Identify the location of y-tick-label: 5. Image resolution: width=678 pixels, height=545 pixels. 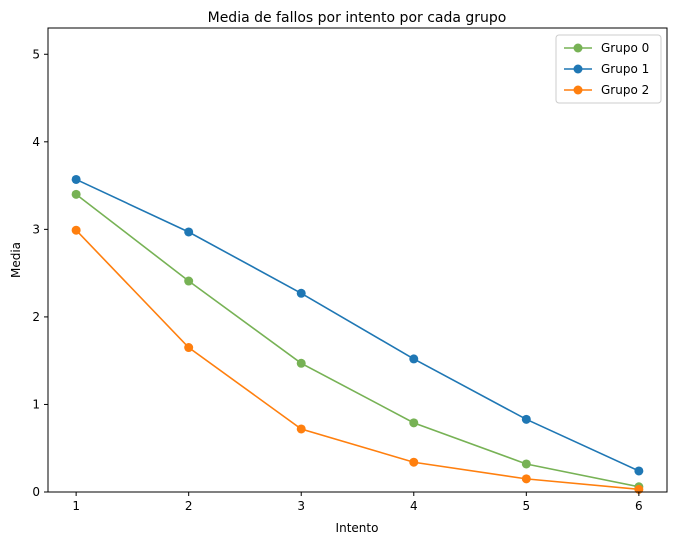
(36, 54).